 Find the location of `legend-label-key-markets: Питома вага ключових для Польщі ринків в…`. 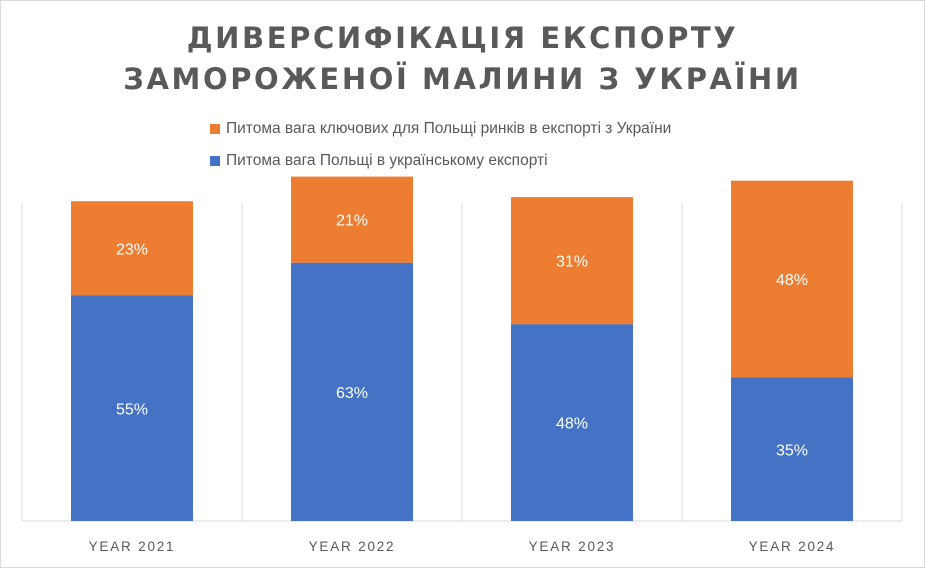

legend-label-key-markets: Питома вага ключових для Польщі ринків в… is located at coordinates (449, 128).